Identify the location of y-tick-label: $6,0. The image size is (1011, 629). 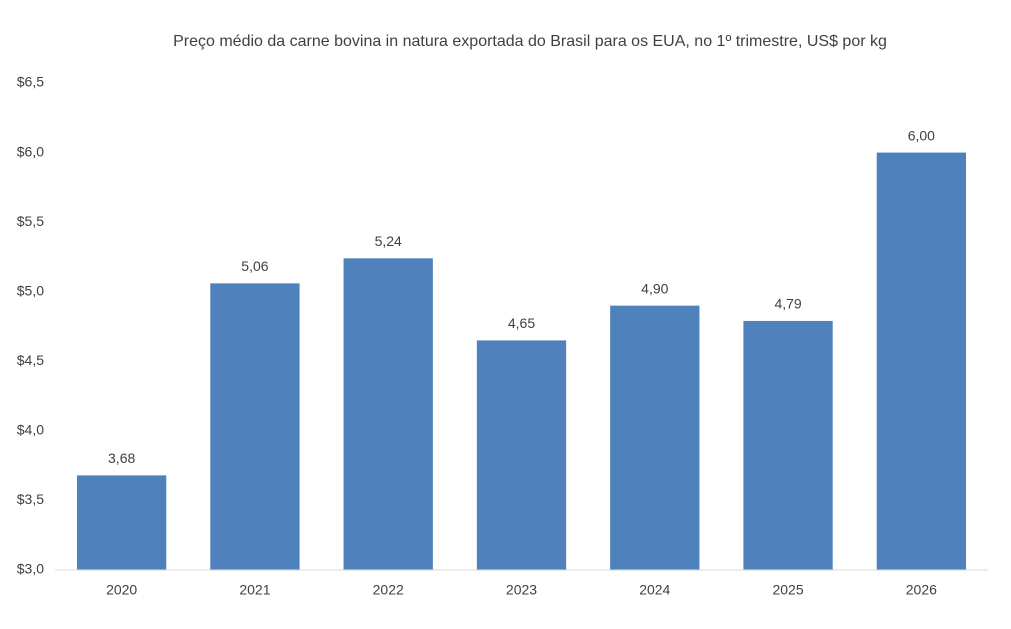
(30, 151).